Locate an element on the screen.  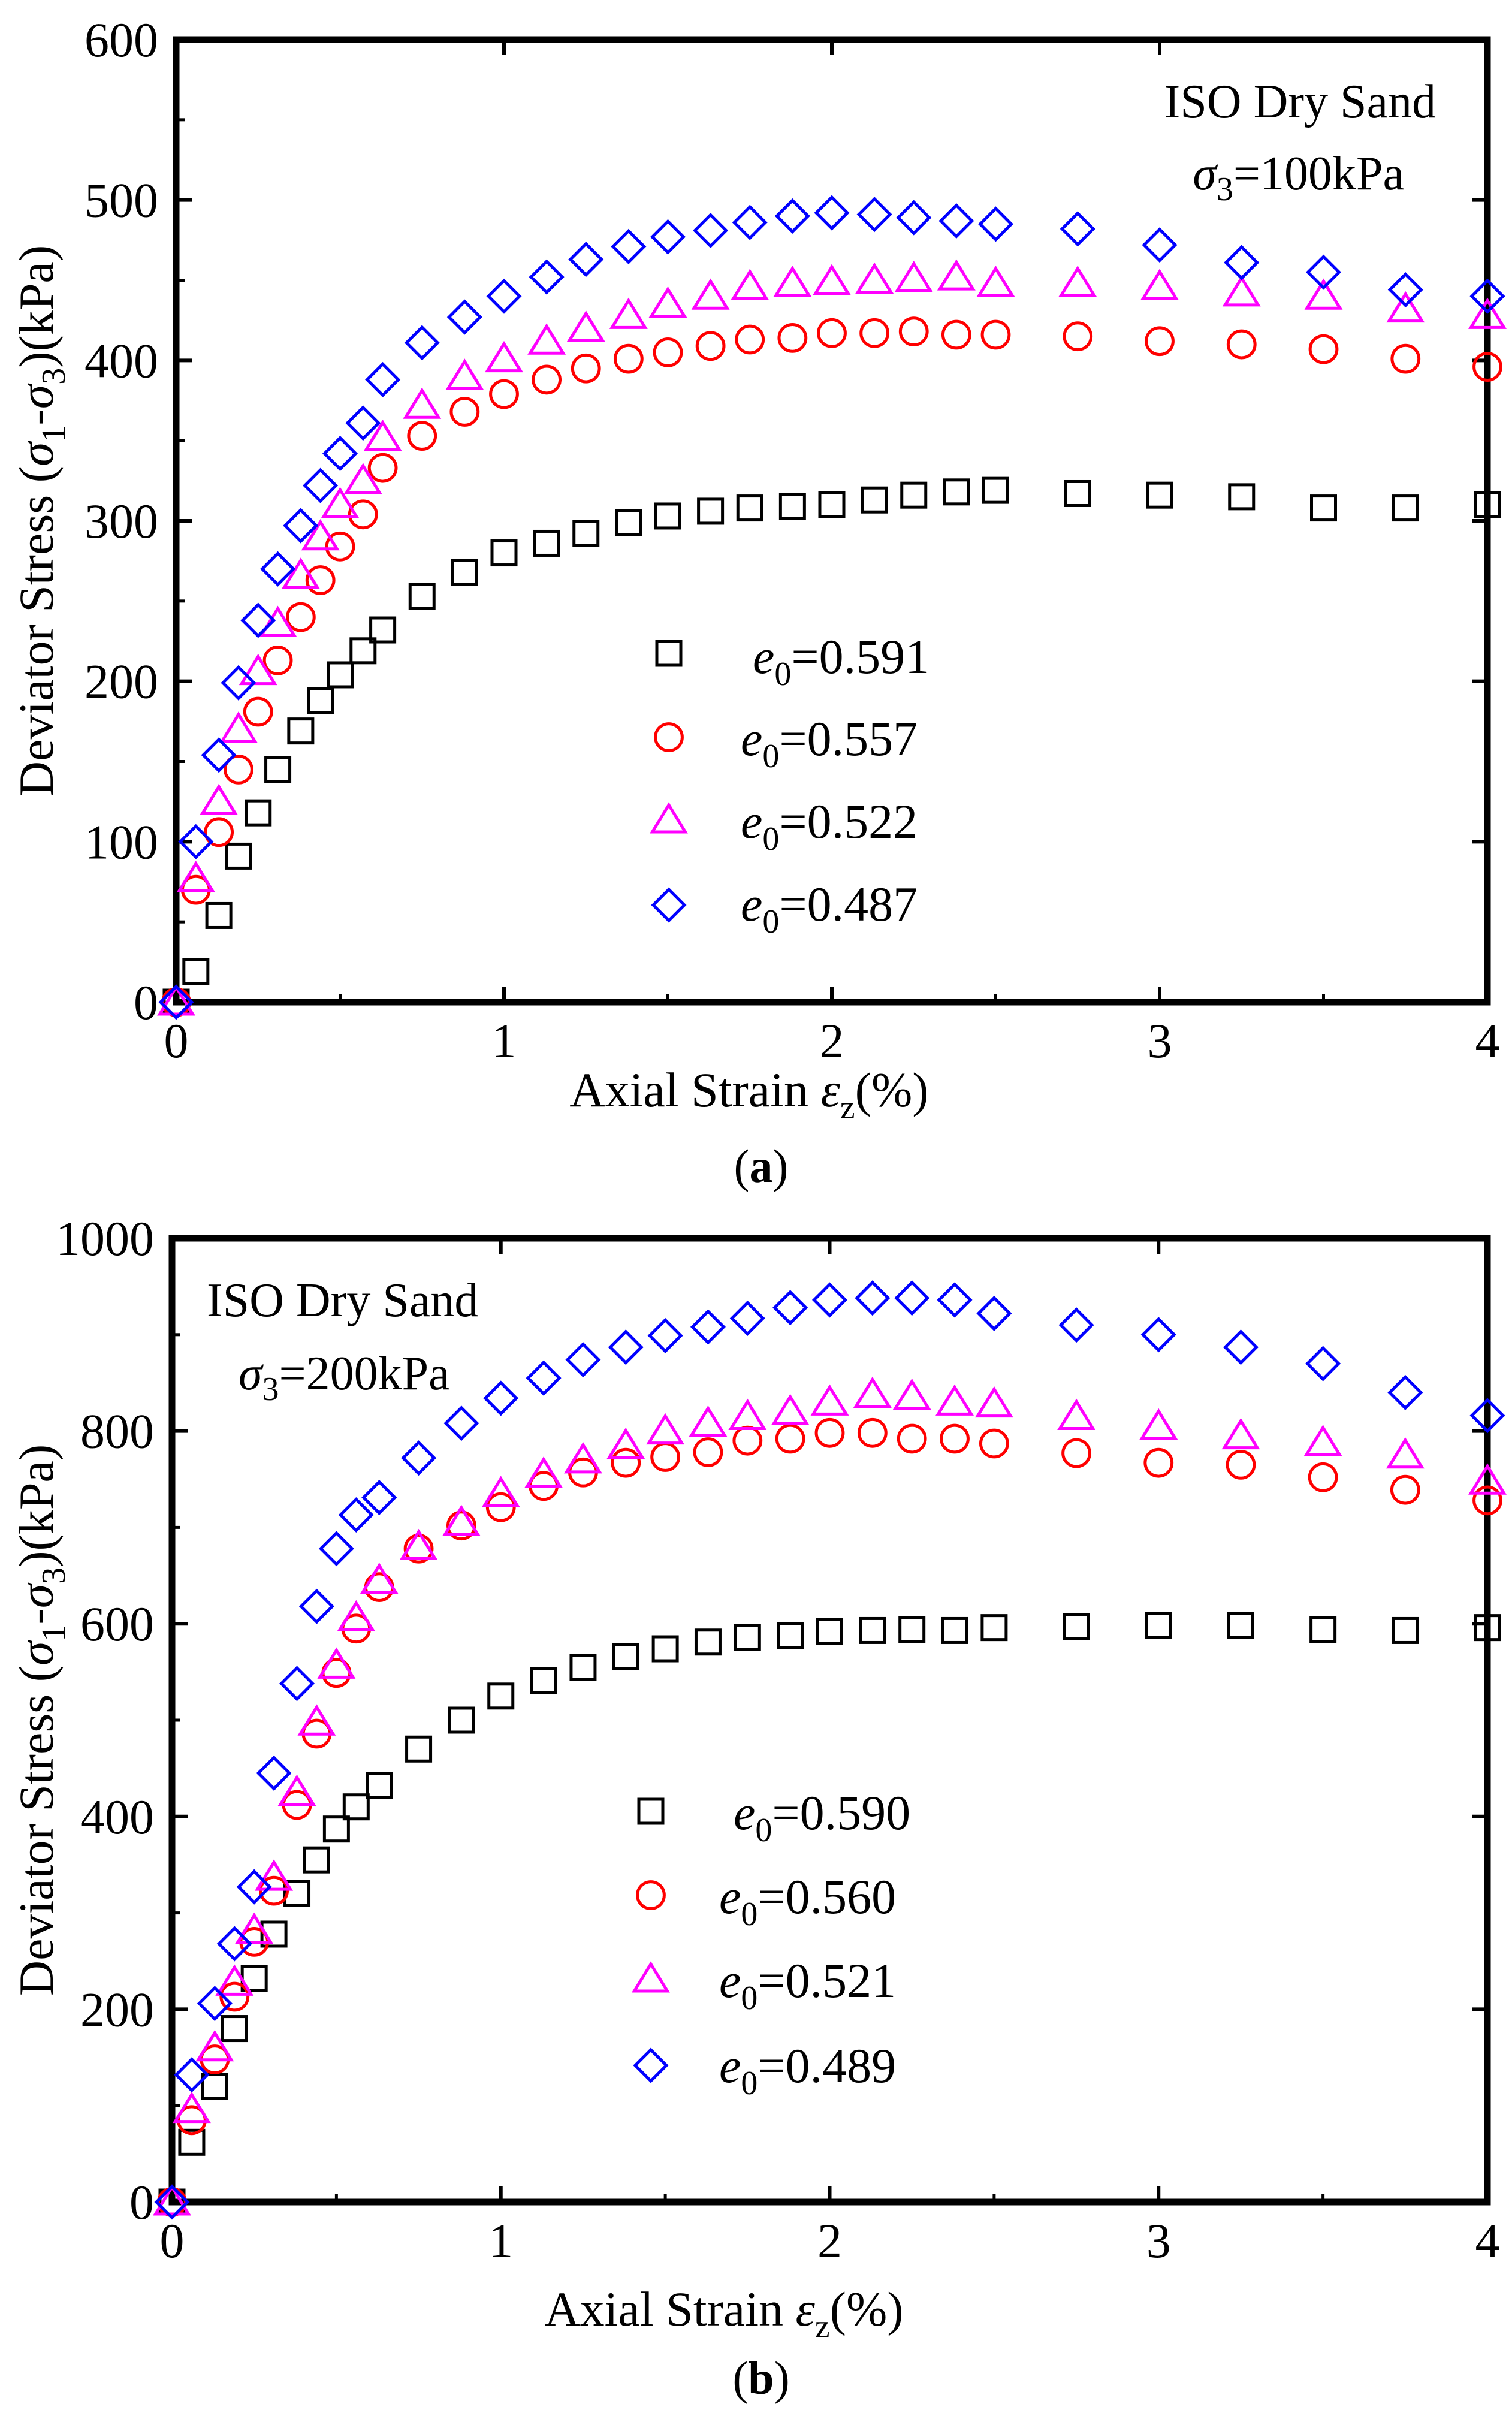
x-tick-labels-b: 0 1 2 3 4 is located at coordinates (830, 2240).